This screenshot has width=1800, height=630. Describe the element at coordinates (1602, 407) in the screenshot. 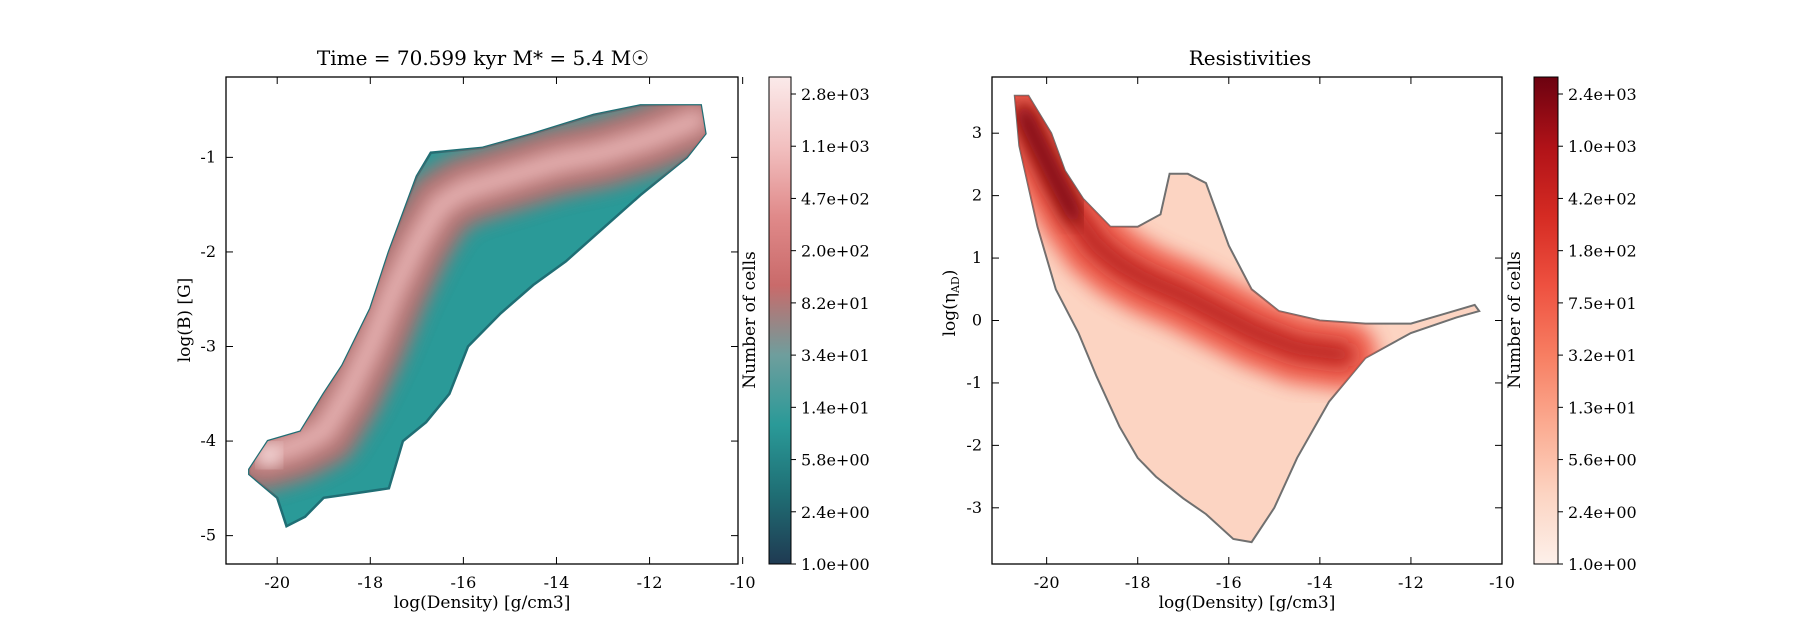

I see `colorbar-tick-label: 1.3e+01` at that location.